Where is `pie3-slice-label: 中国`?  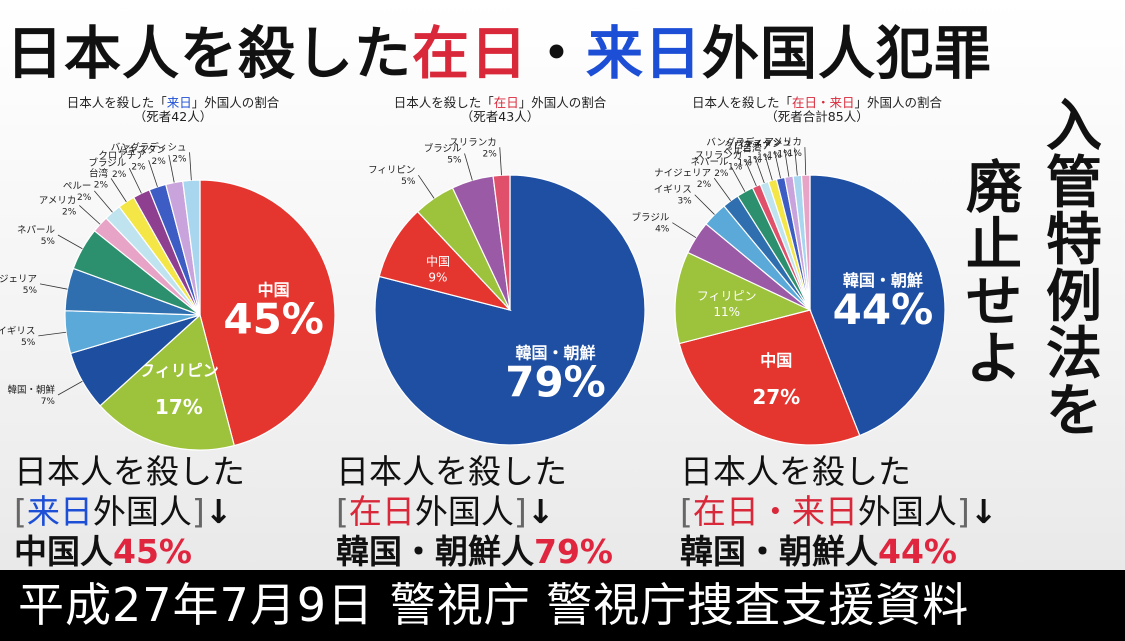 pie3-slice-label: 中国 is located at coordinates (776, 360).